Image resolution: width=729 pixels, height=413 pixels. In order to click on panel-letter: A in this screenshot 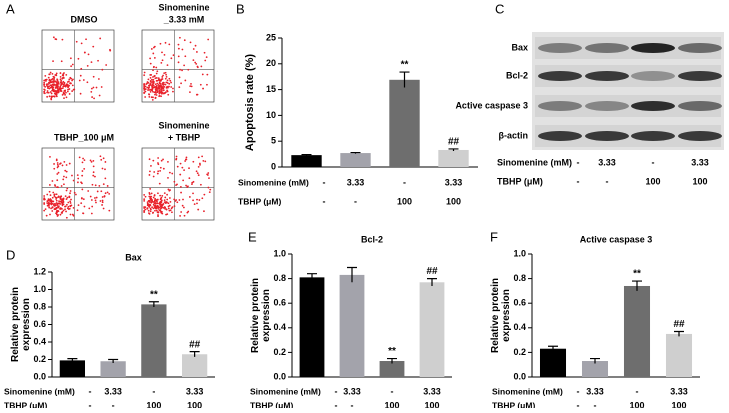, I will do `click(10, 8)`.